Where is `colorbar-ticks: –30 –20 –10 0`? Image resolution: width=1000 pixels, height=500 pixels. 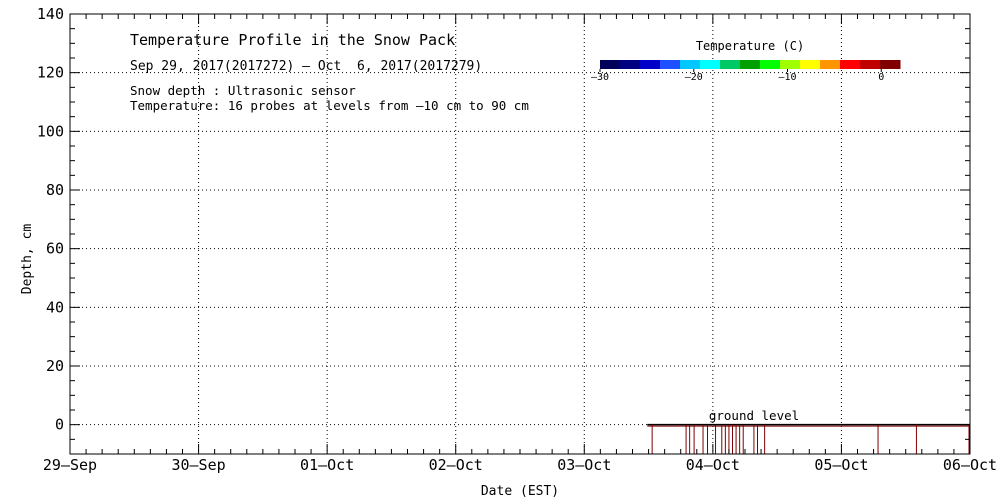
colorbar-ticks: –30 –20 –10 0 is located at coordinates (737, 76).